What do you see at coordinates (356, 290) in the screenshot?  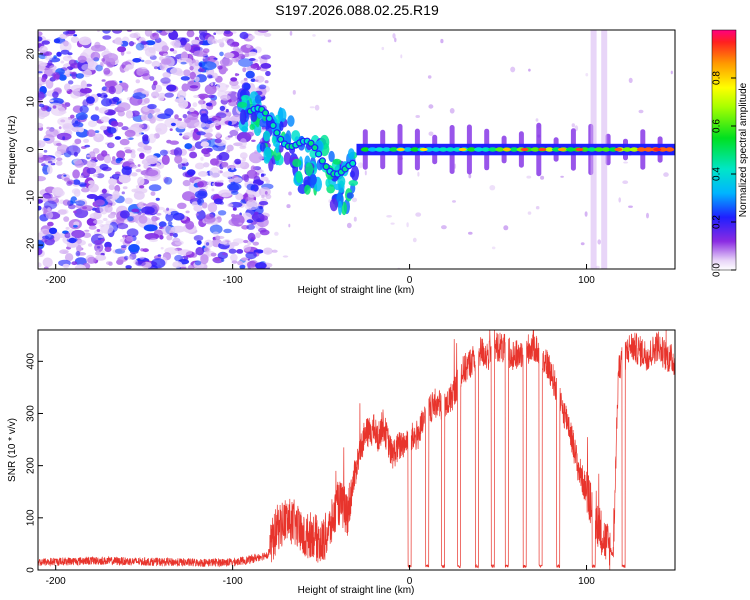 I see `spectrogram-x-label: Height of straight line (km)` at bounding box center [356, 290].